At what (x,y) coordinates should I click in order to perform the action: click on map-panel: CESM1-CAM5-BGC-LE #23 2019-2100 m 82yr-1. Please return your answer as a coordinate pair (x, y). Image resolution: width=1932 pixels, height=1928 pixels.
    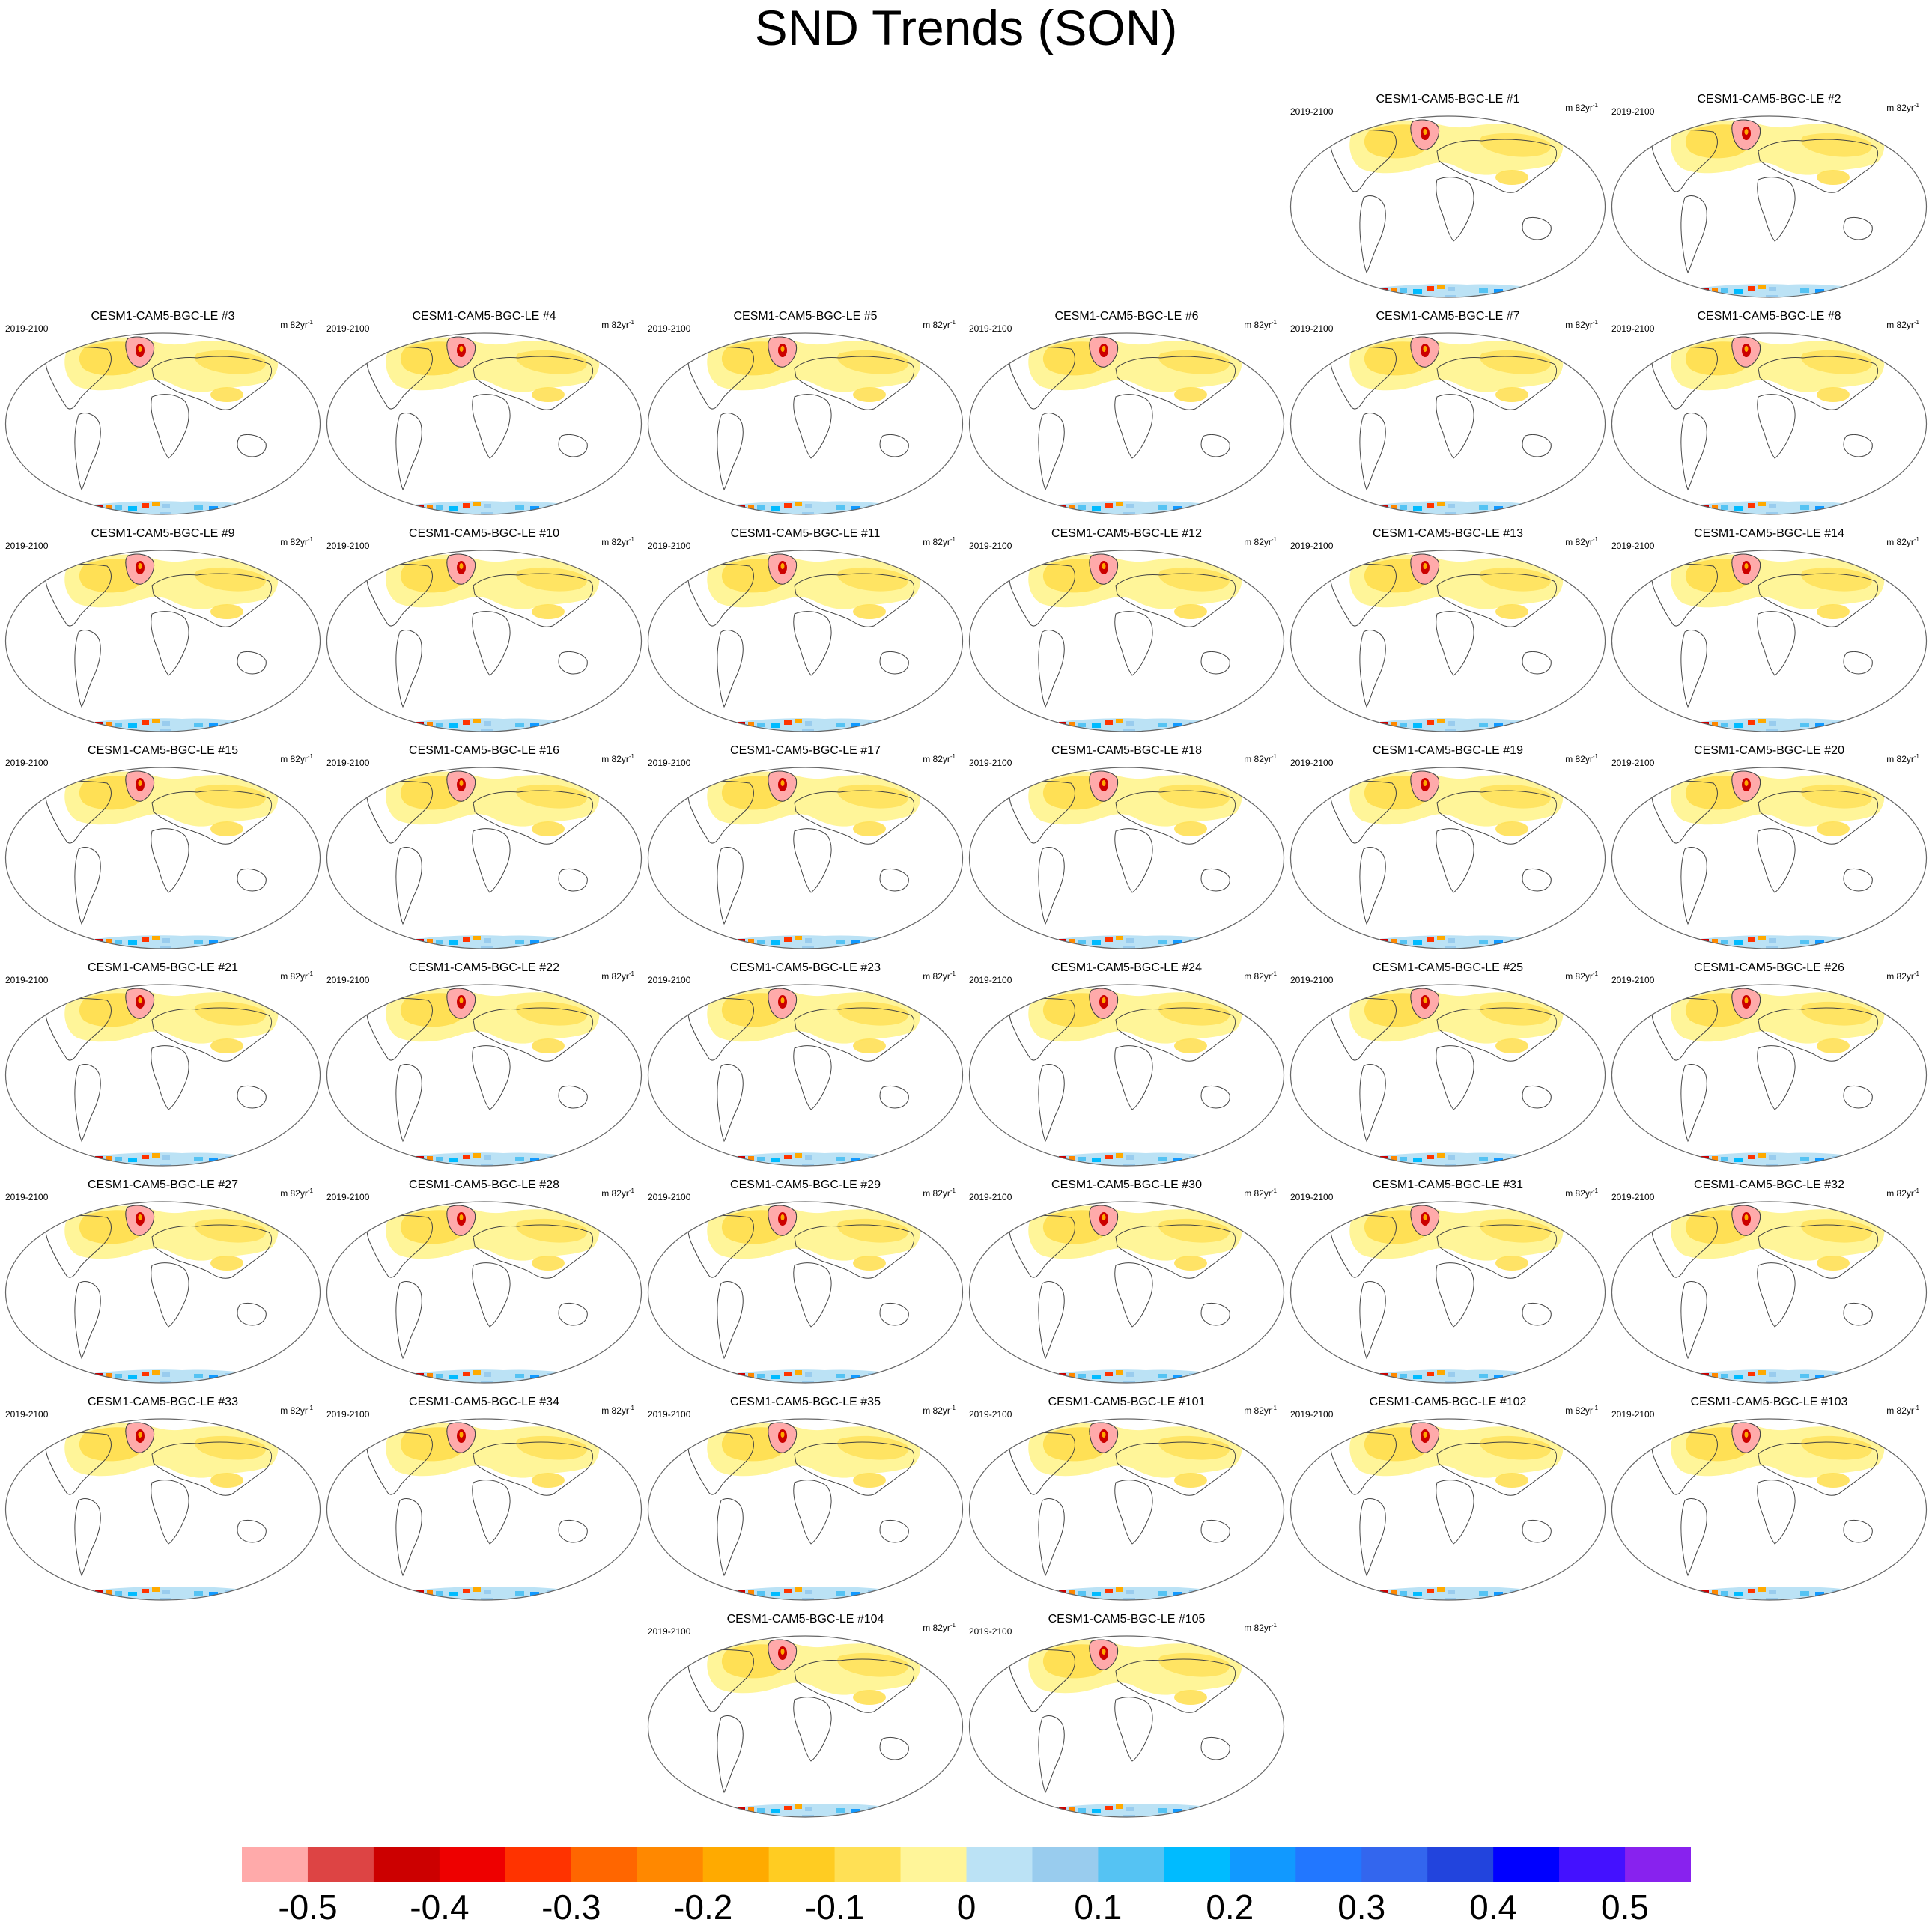
    Looking at the image, I should click on (805, 1065).